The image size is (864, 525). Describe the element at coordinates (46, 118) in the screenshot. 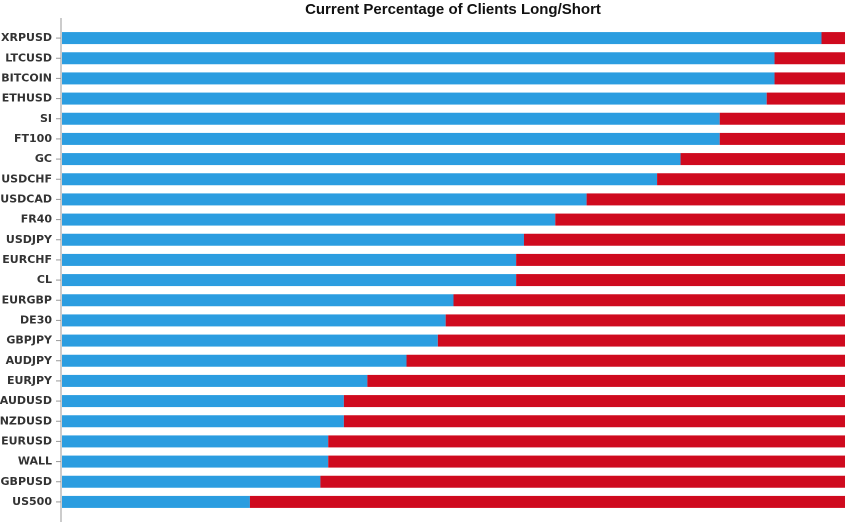

I see `y-tick-label: SI` at that location.